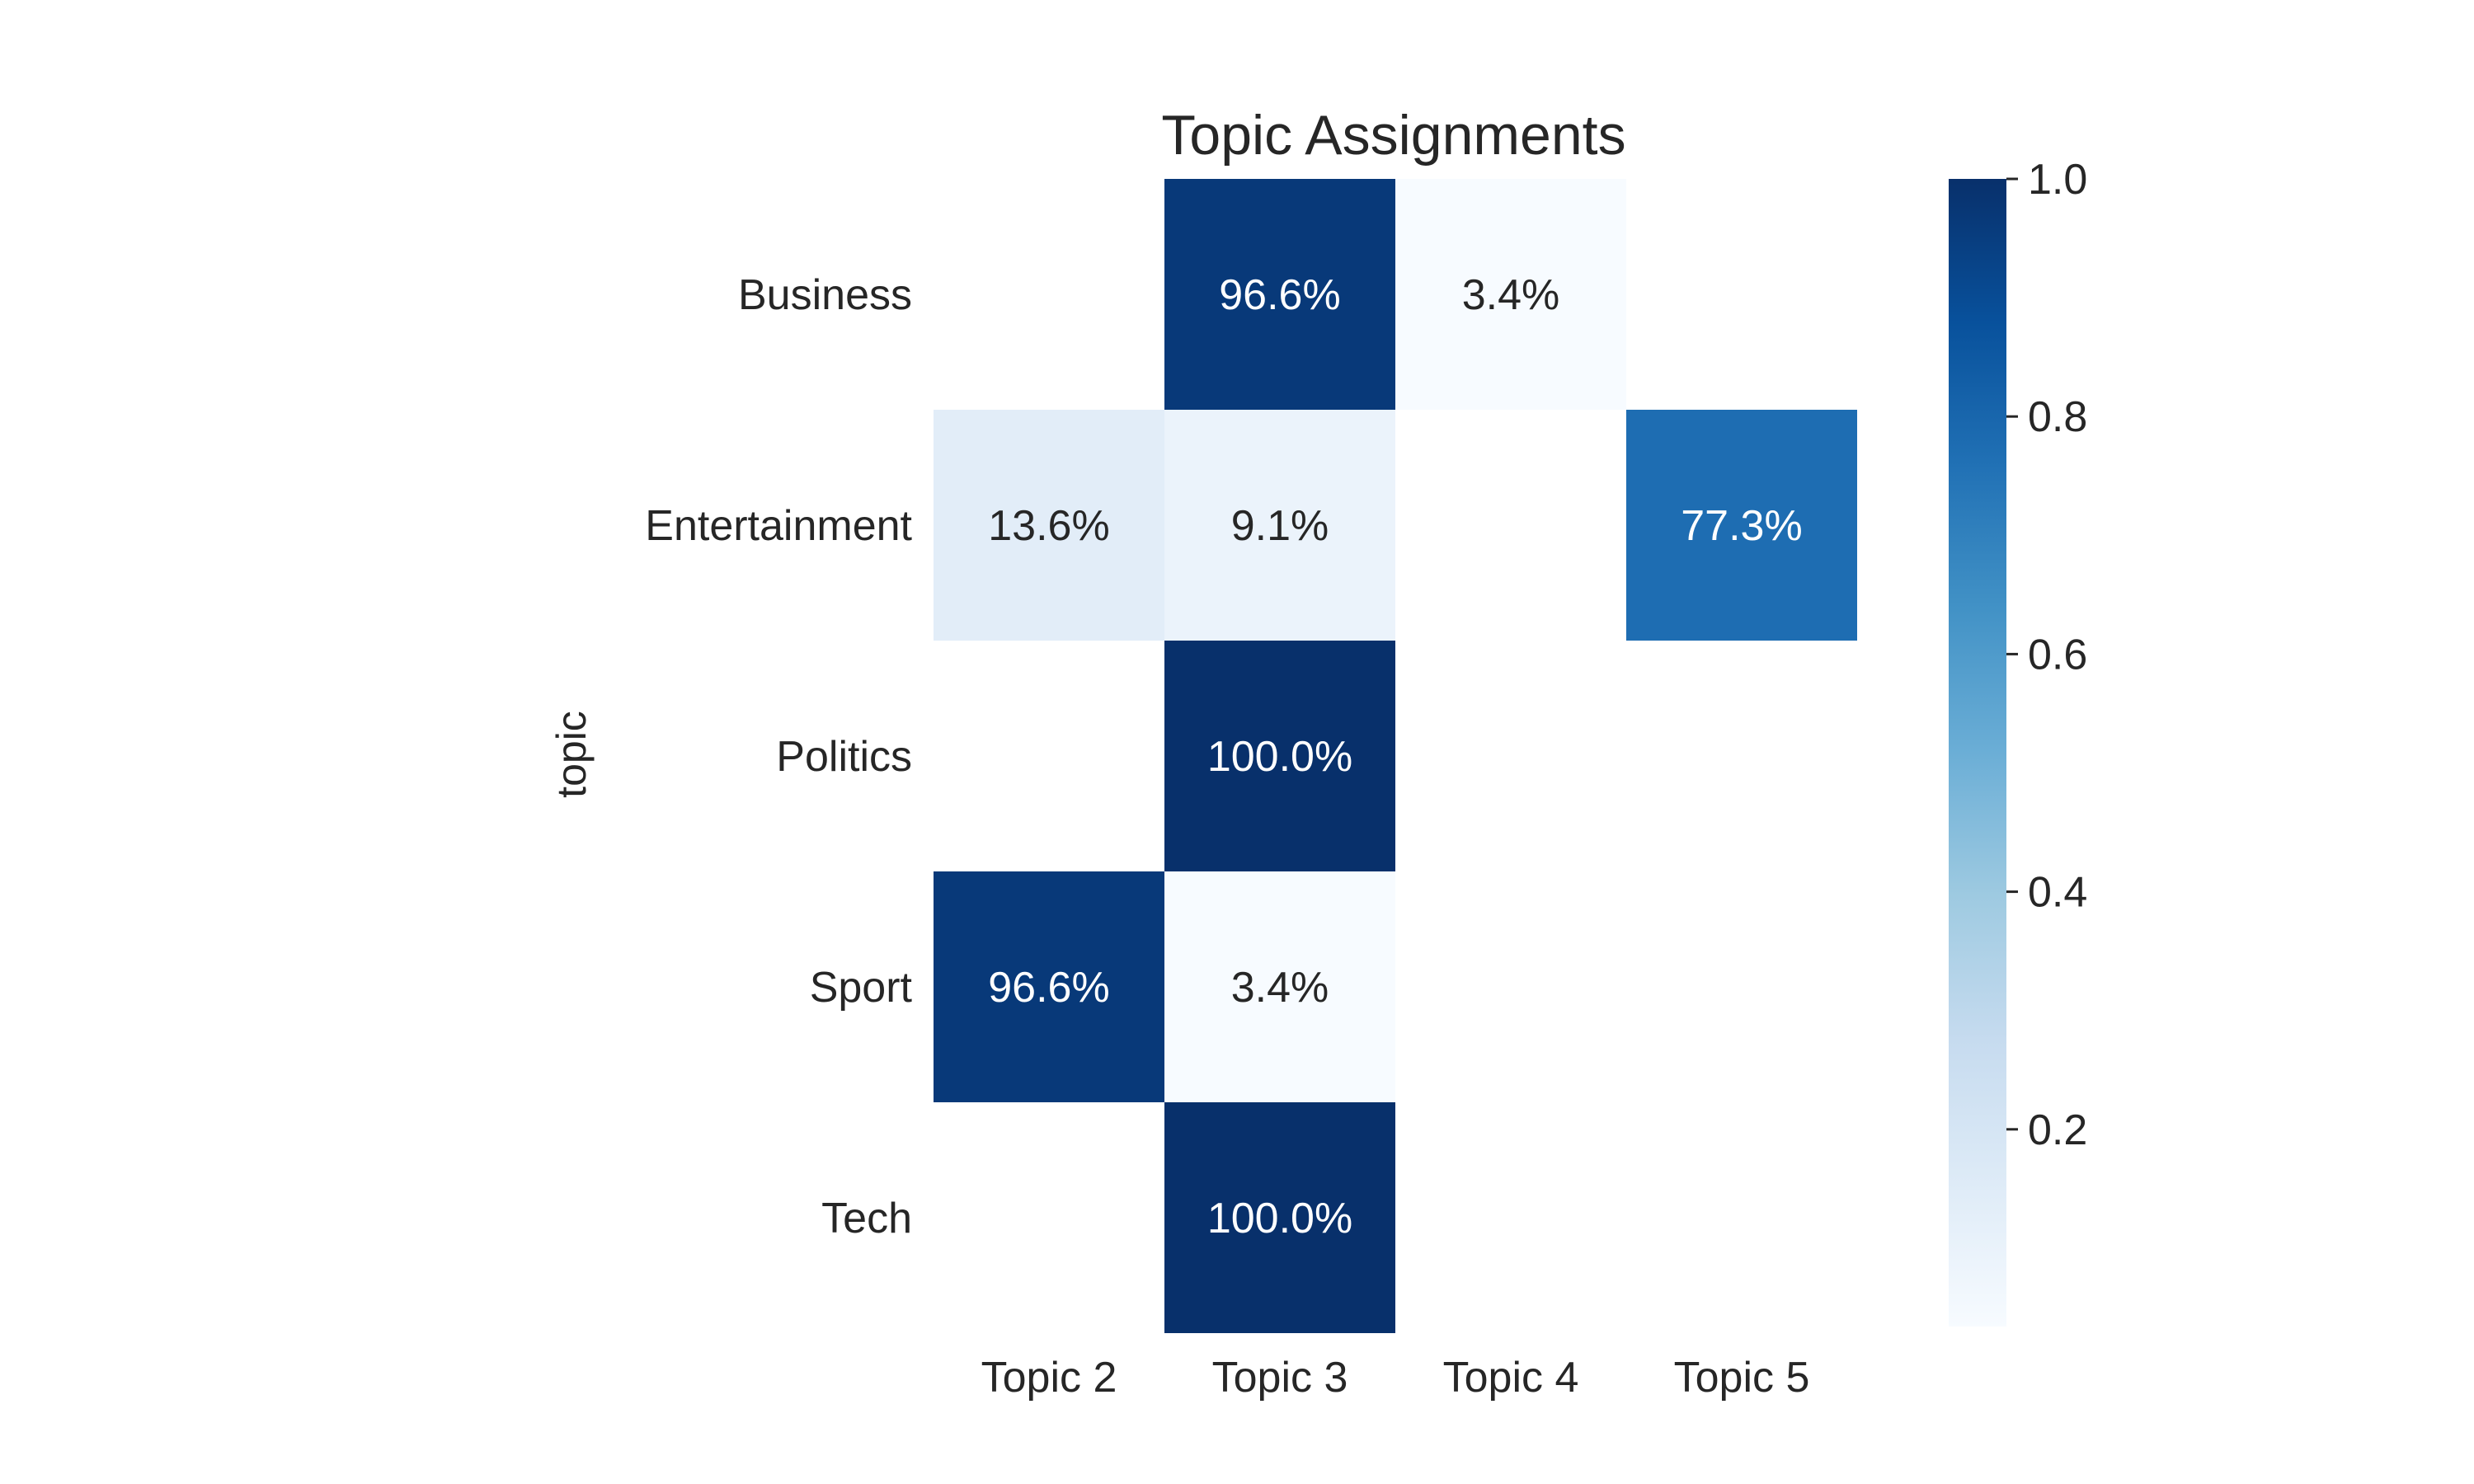 This screenshot has width=2474, height=1484. What do you see at coordinates (1511, 1378) in the screenshot?
I see `x-tick-label: Topic 4` at bounding box center [1511, 1378].